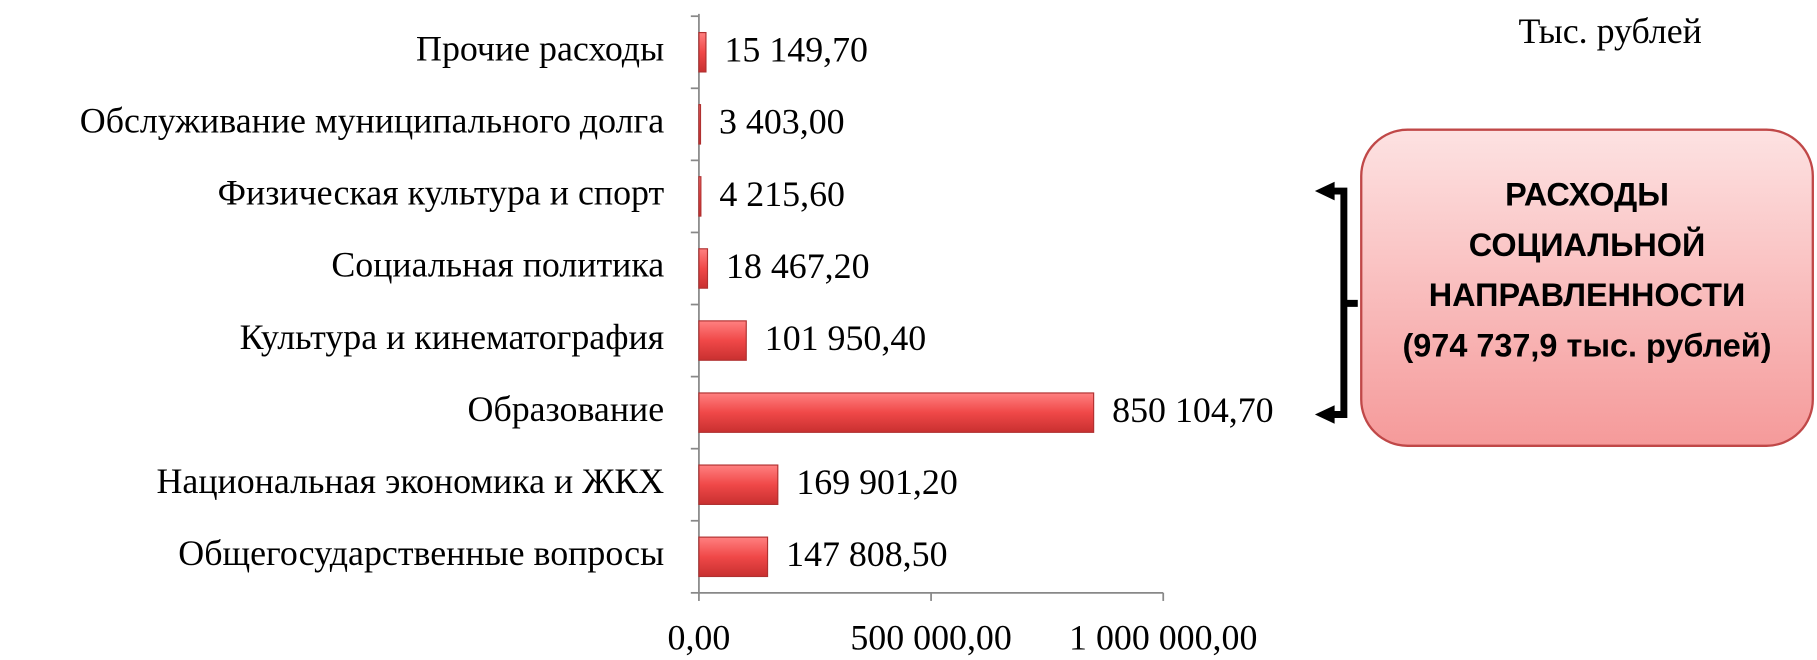  I want to click on value-label: 15 149,70, so click(796, 50).